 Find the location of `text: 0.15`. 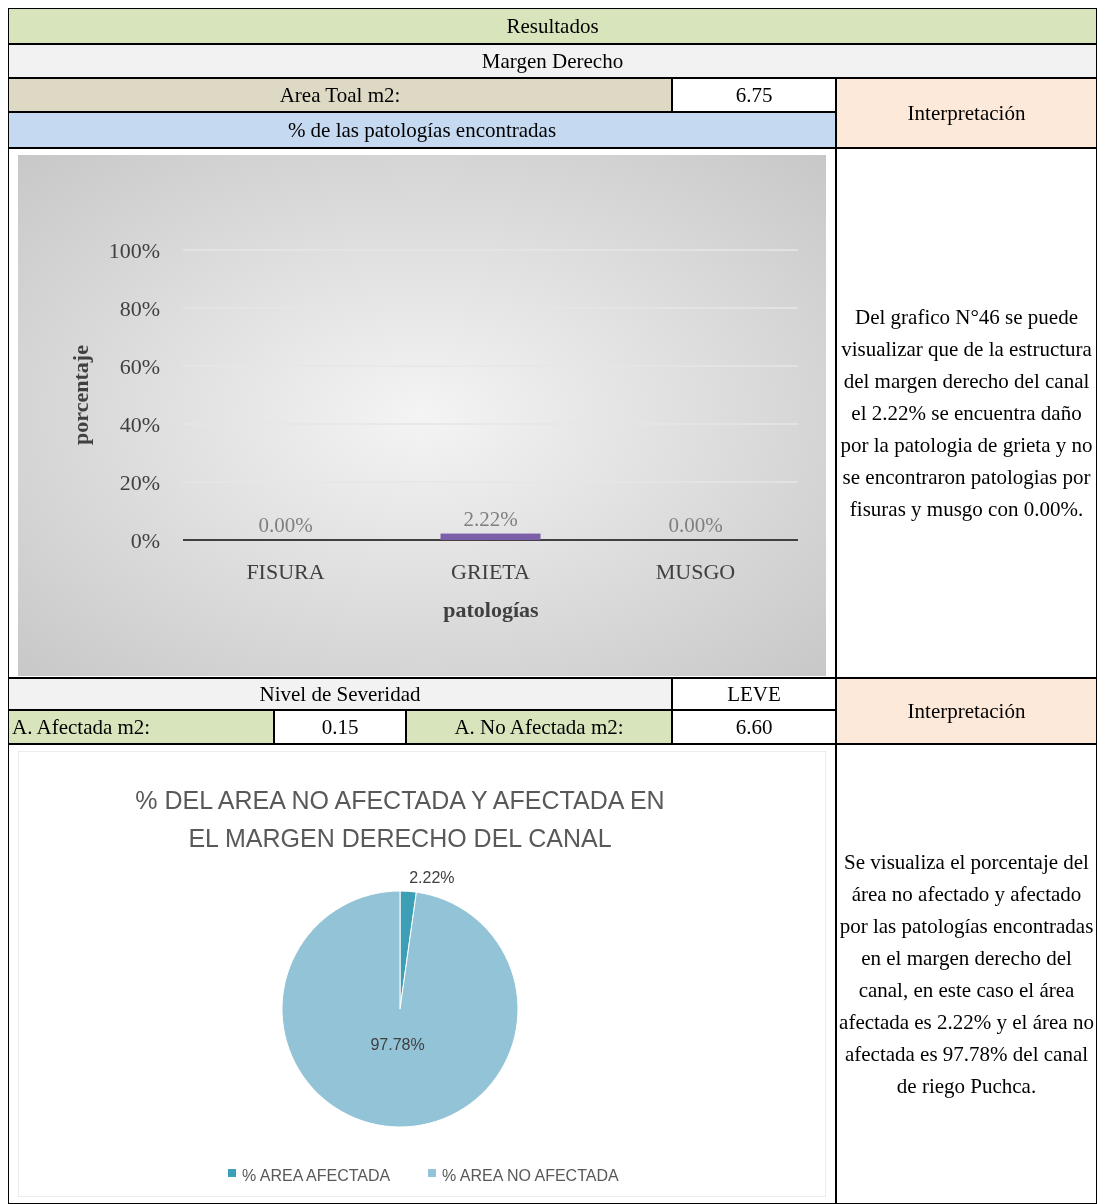

text: 0.15 is located at coordinates (340, 727).